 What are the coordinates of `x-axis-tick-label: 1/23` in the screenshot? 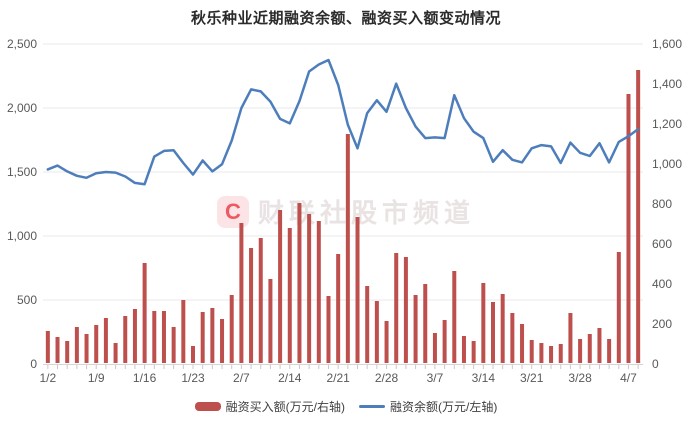 It's located at (193, 378).